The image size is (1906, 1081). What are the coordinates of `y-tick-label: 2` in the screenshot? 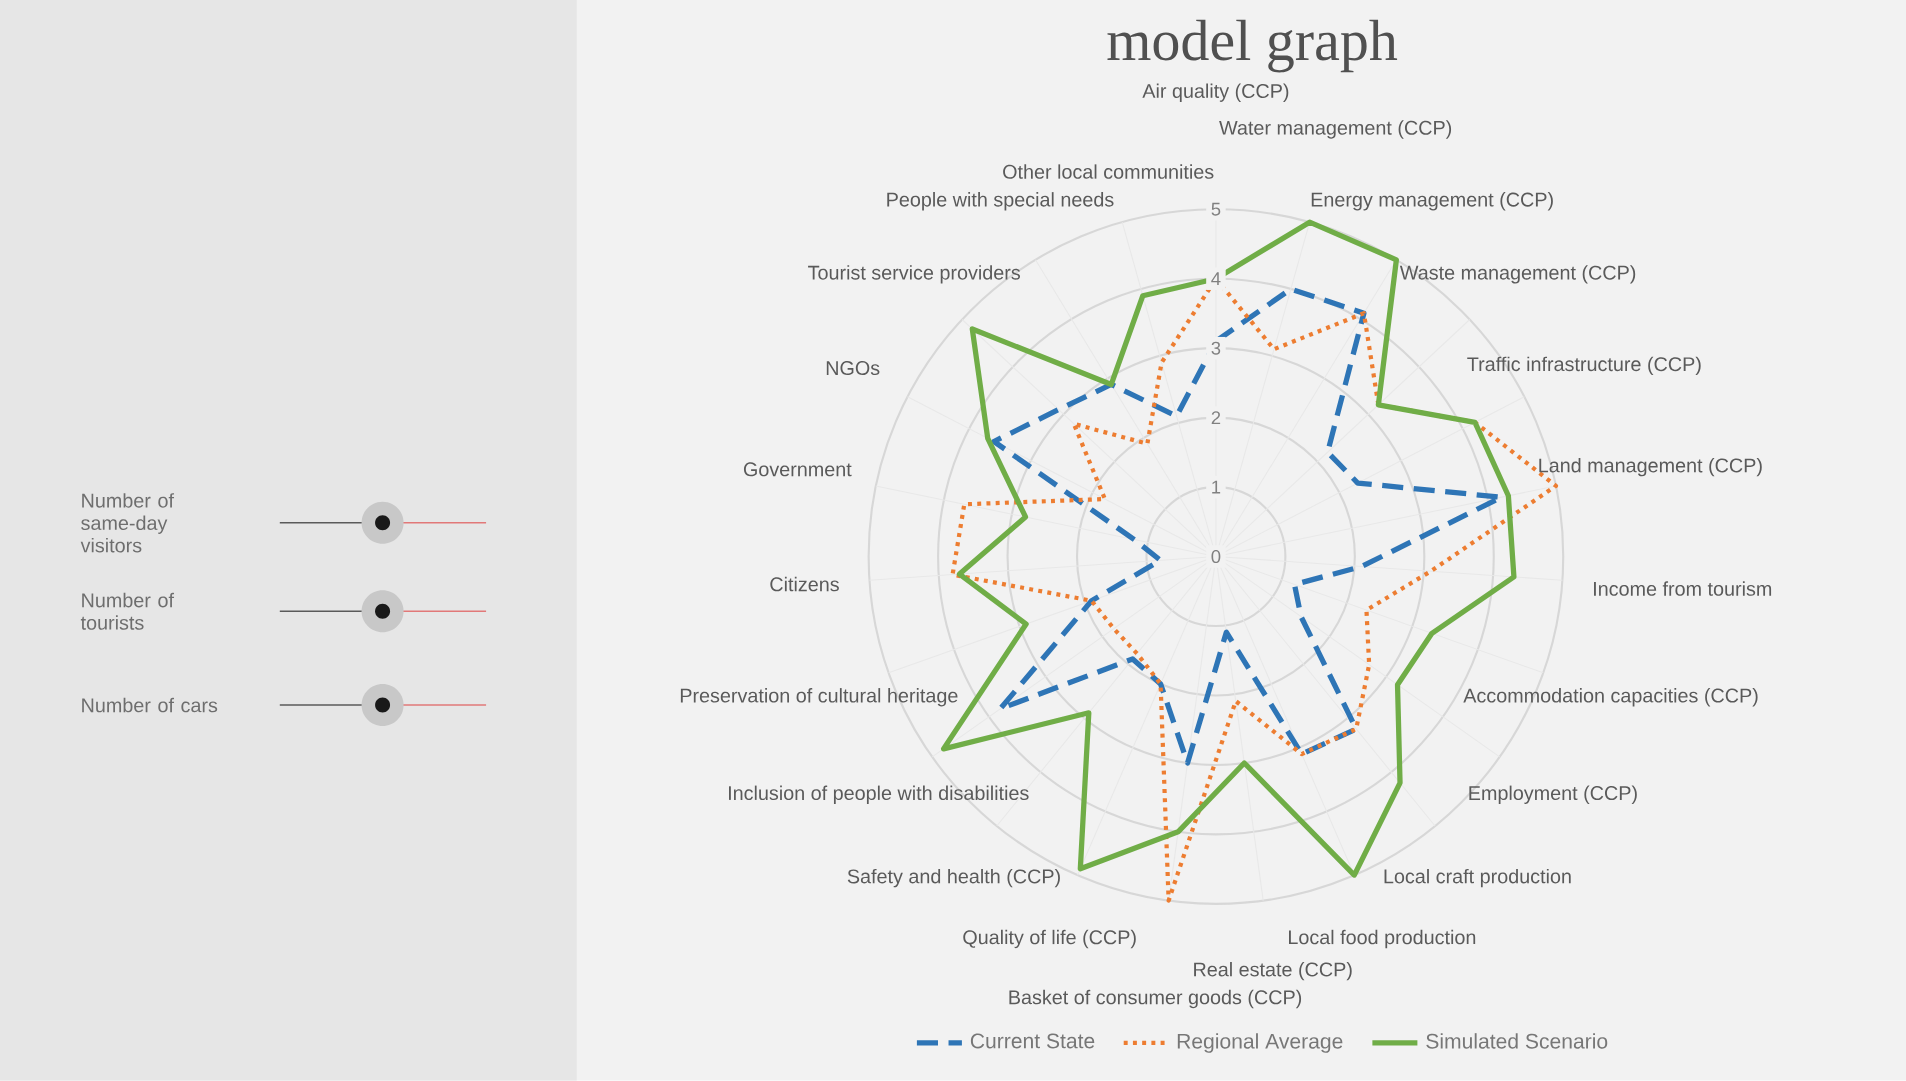 It's located at (1216, 418).